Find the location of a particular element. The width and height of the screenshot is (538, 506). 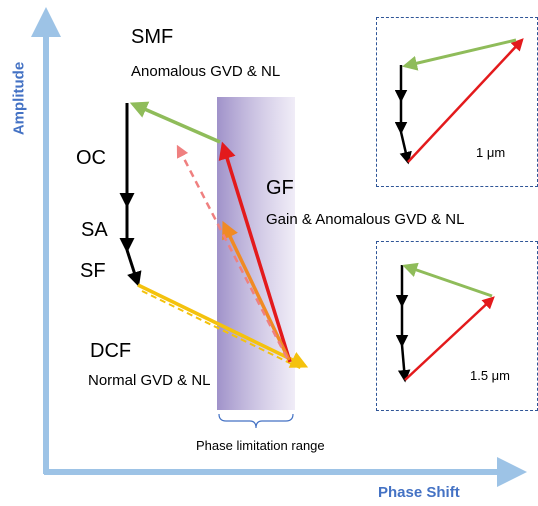

gf-arrow is located at coordinates (255, 252).